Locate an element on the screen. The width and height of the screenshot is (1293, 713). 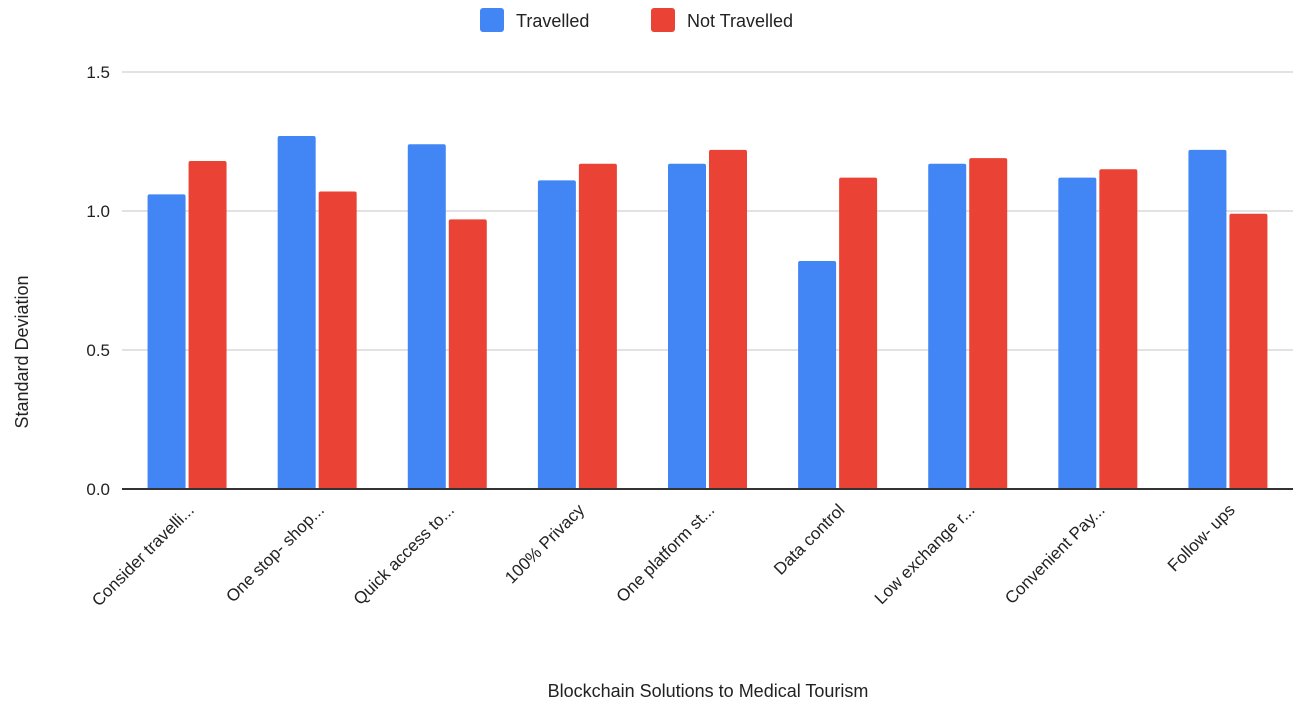
y-tick-label: 1.5 is located at coordinates (98, 72).